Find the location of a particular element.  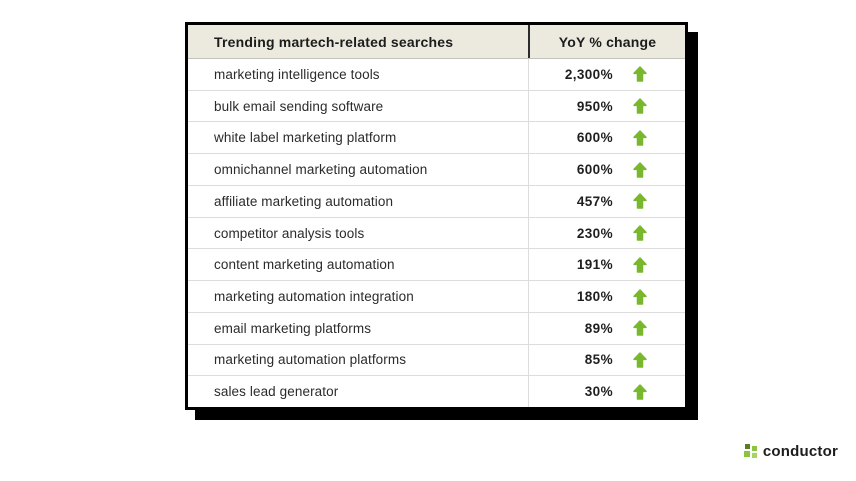

column-header-yoy-change: YoY % change is located at coordinates (606, 41).